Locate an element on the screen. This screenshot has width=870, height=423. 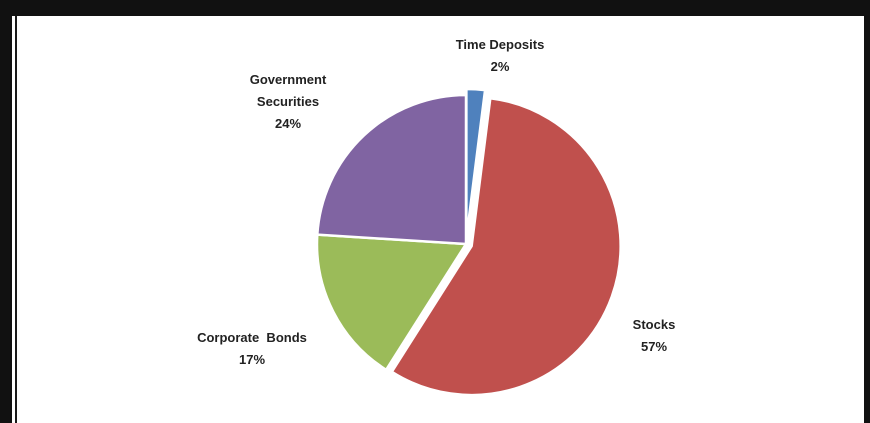
data-label-percent: 17% is located at coordinates (252, 359).